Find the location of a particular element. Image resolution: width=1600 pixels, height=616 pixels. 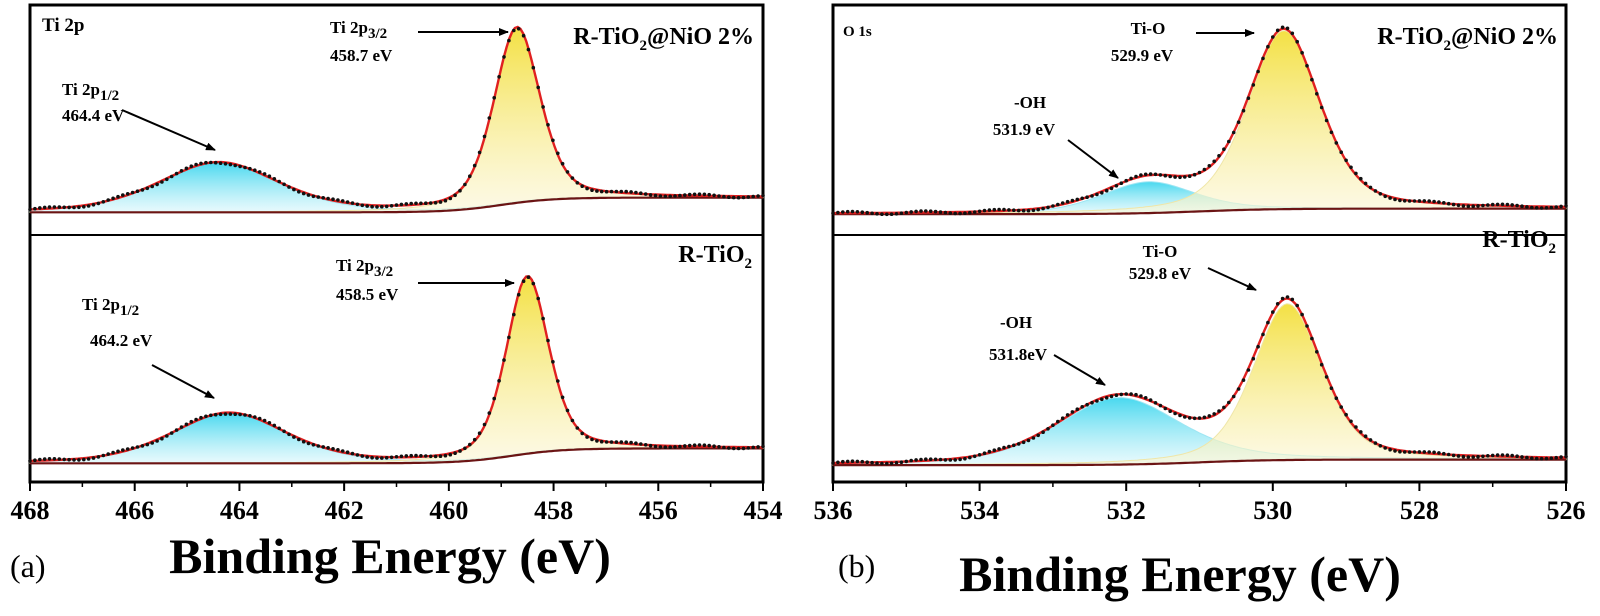

x-tick-label: 528 is located at coordinates (1419, 510).